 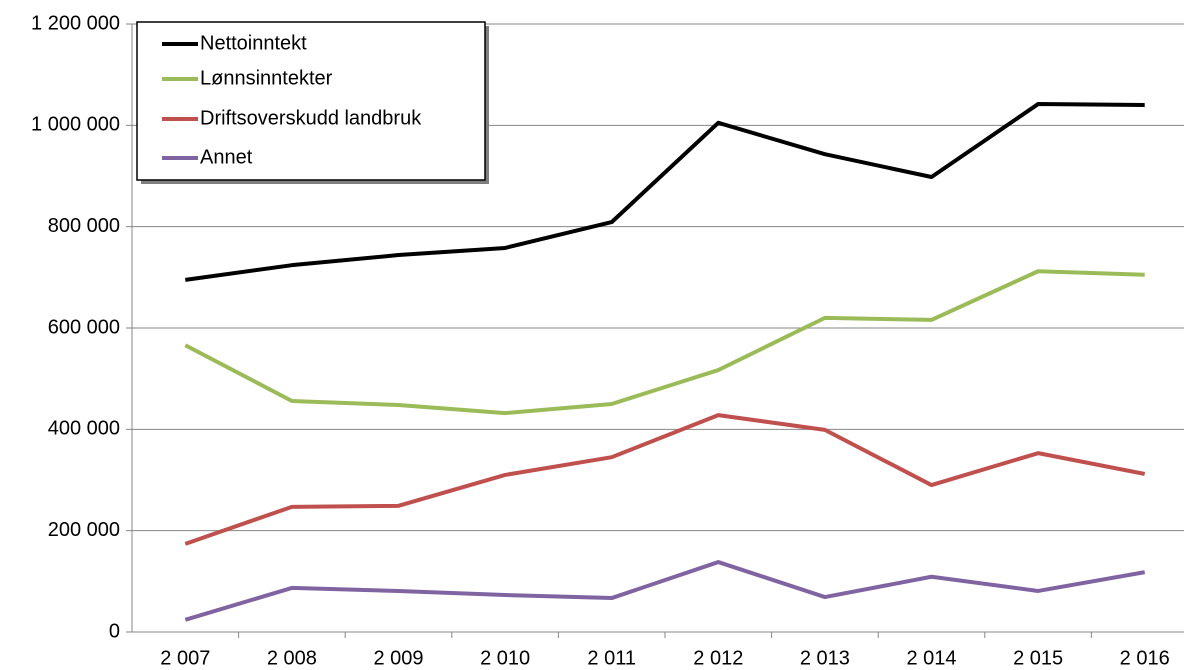 I want to click on x-tick-label: 2 015, so click(x=1038, y=658).